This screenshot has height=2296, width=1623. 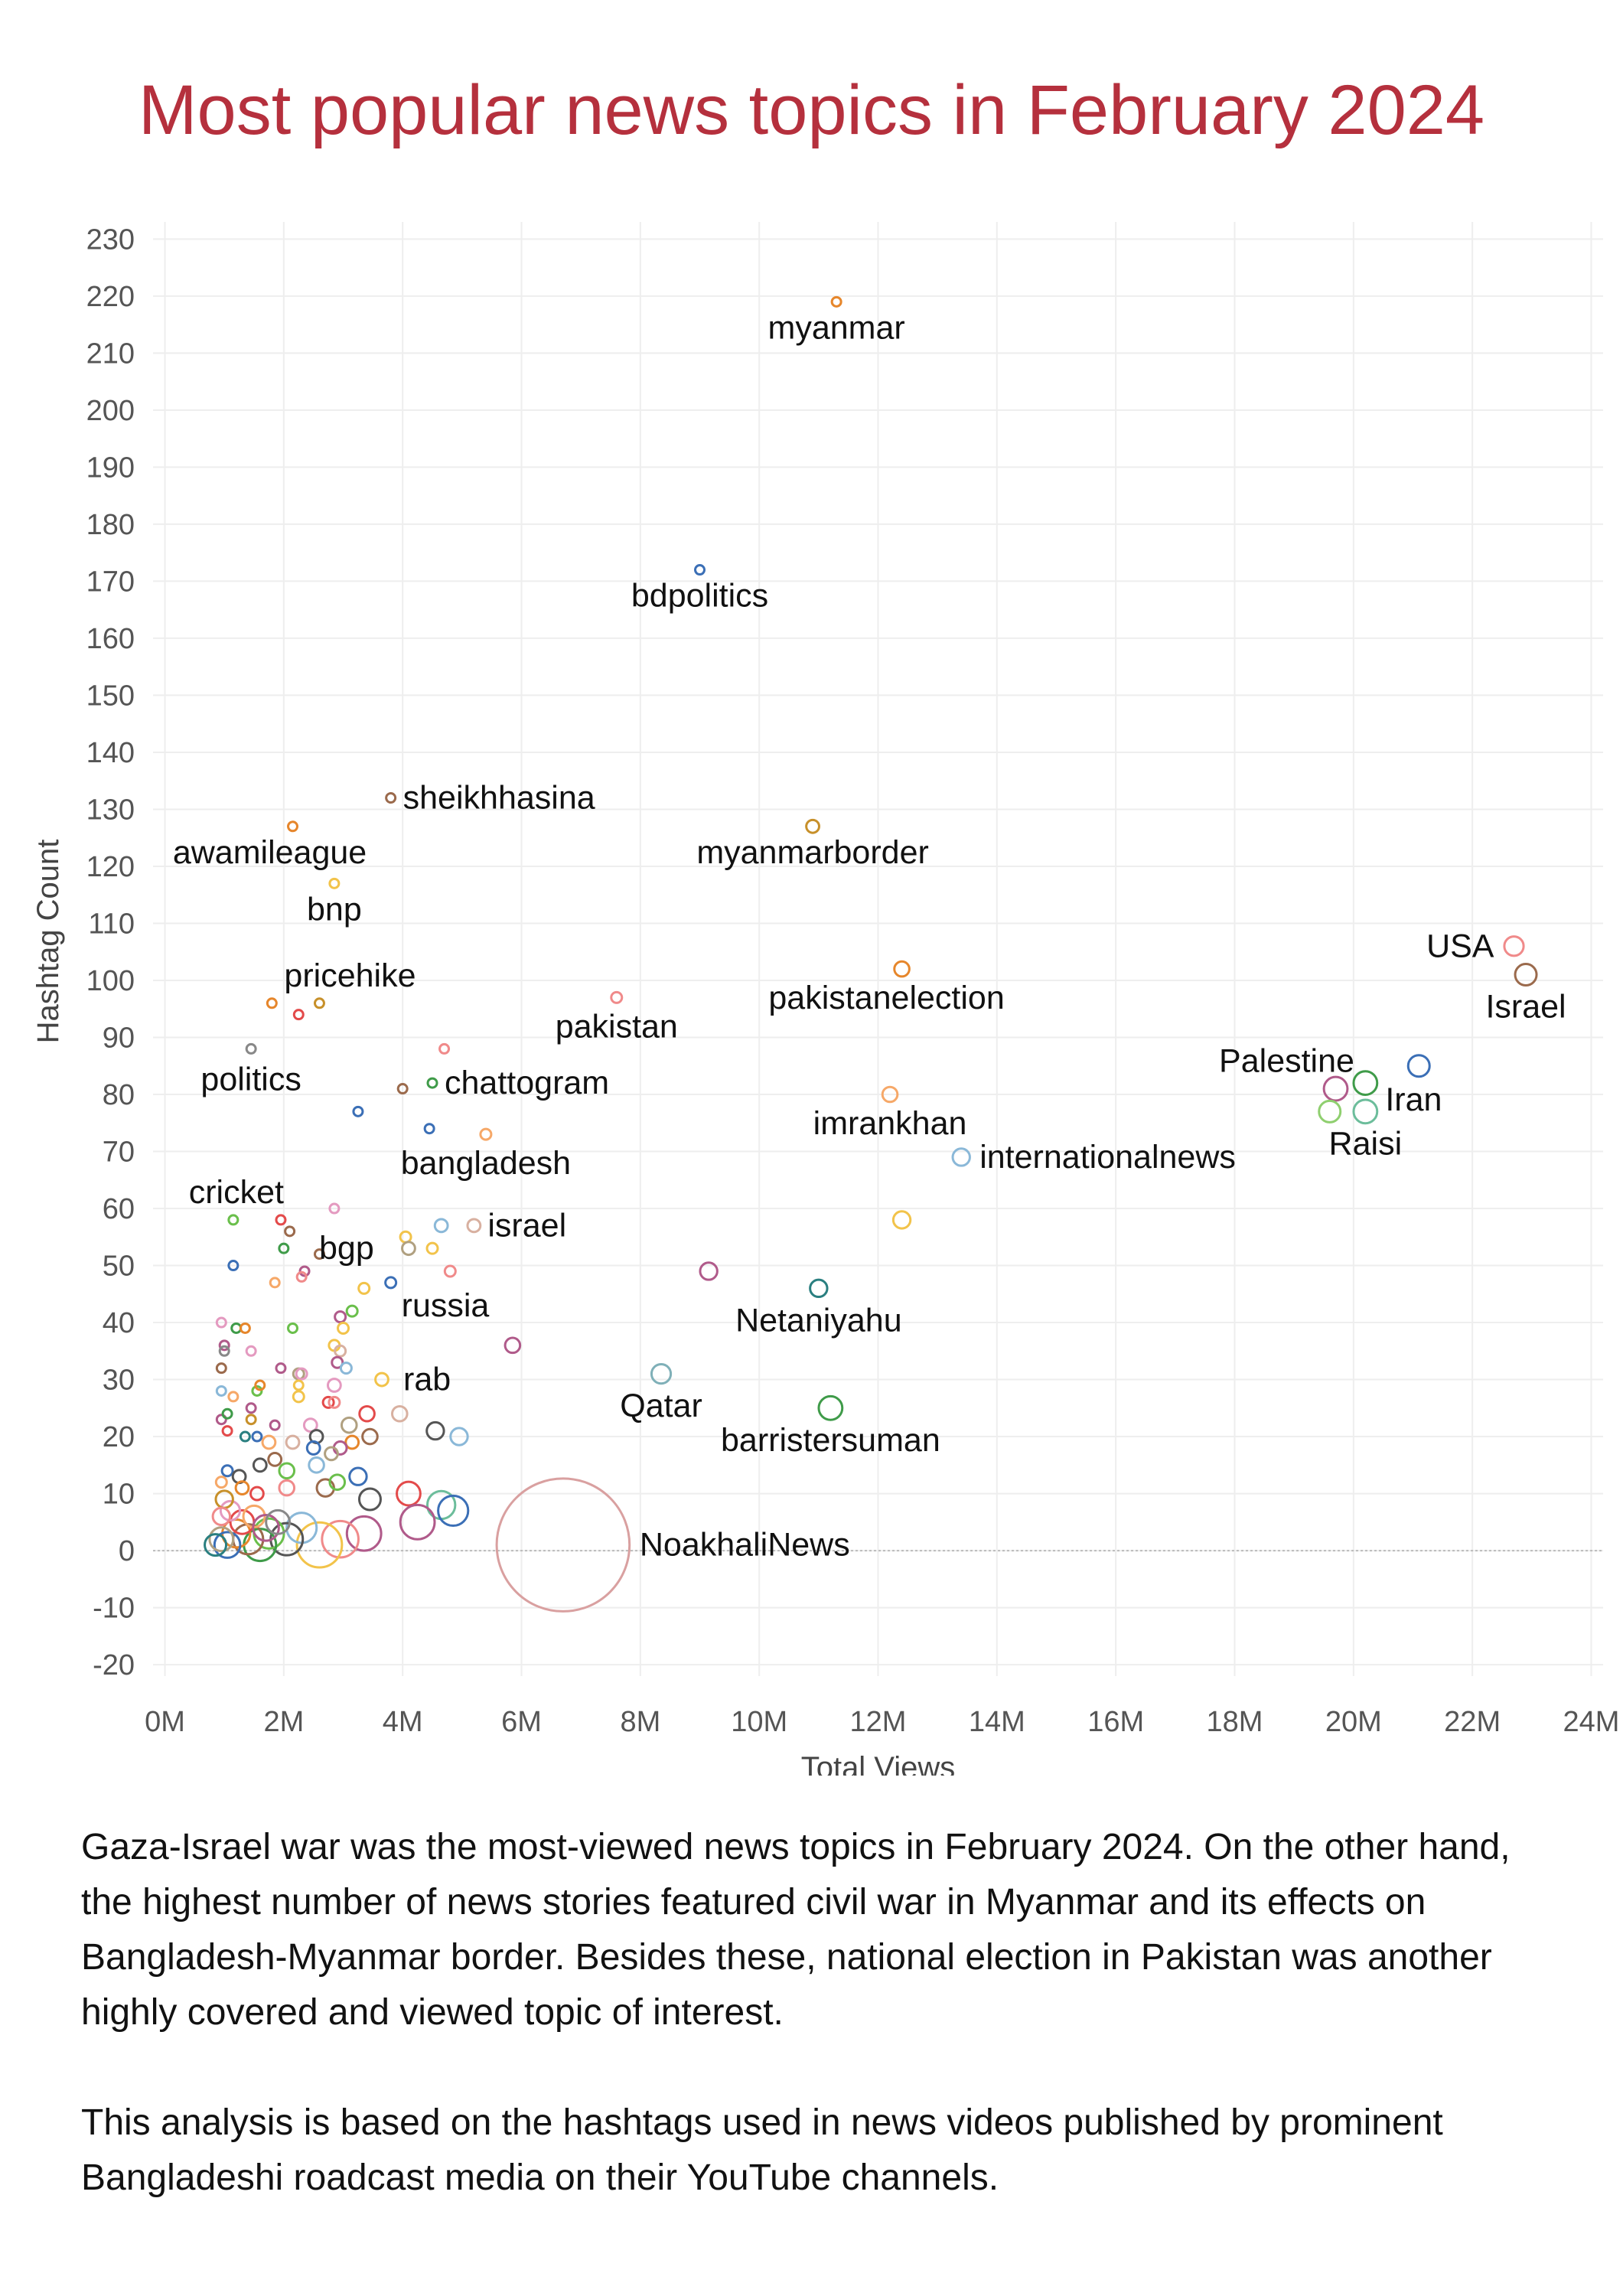 What do you see at coordinates (831, 1440) in the screenshot?
I see `point-label: barristersuman` at bounding box center [831, 1440].